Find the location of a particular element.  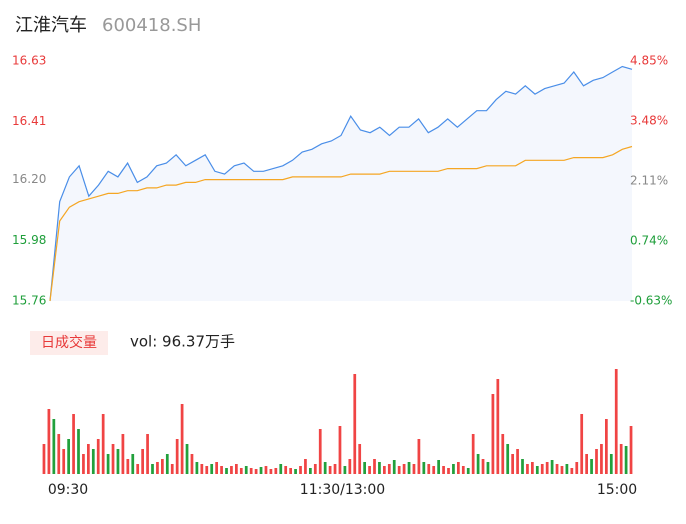

volume-total: vol: 96.37万手 is located at coordinates (182, 342).